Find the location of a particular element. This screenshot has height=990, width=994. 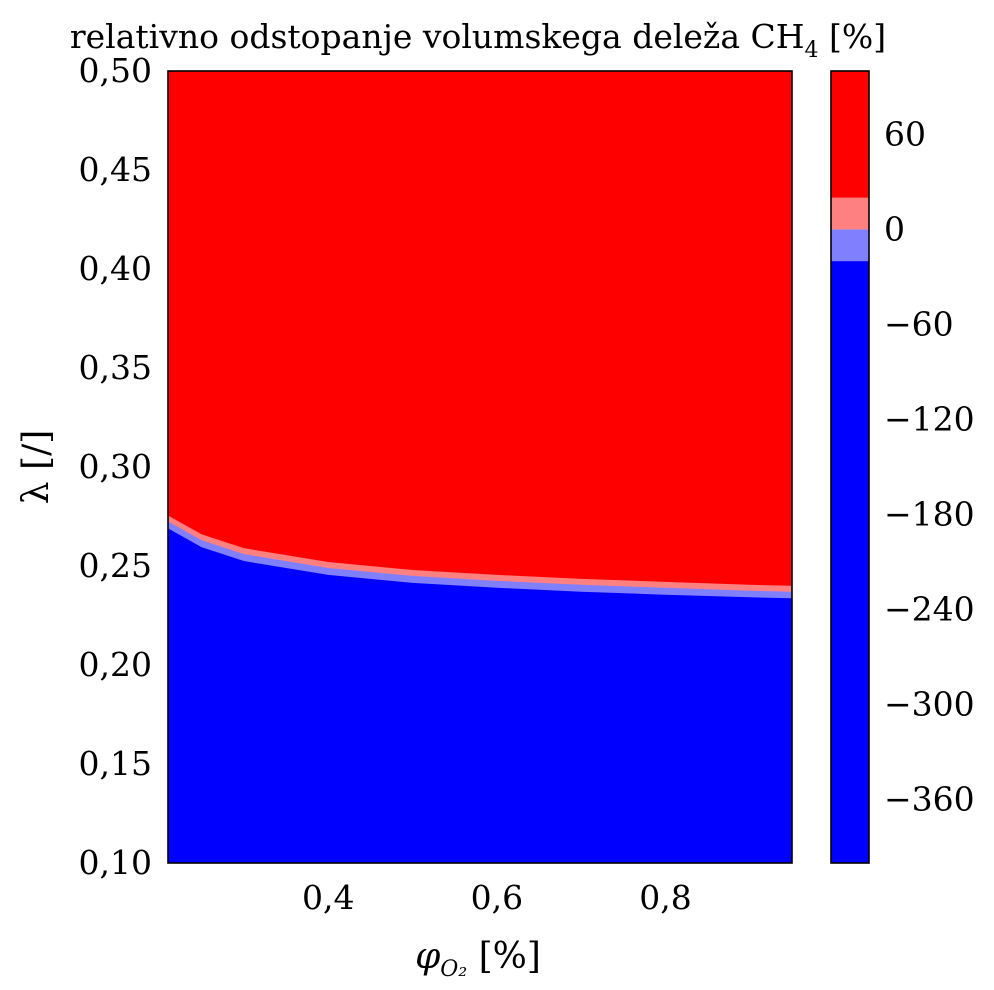

x-axis-label-subscript: O₂ is located at coordinates (453, 969).